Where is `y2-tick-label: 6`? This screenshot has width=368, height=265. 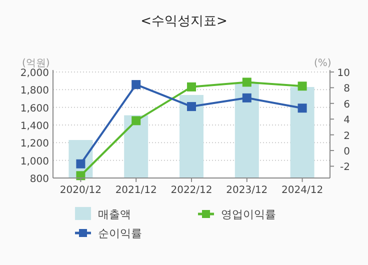 y2-tick-label: 6 is located at coordinates (347, 104).